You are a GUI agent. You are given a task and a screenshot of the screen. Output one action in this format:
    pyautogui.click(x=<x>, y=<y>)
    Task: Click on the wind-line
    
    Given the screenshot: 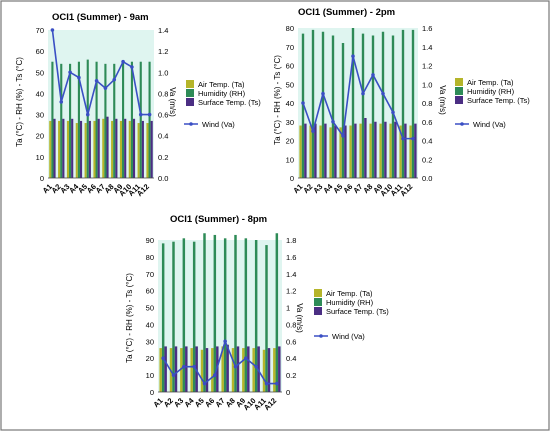 What is the action you would take?
    pyautogui.click(x=357, y=97)
    